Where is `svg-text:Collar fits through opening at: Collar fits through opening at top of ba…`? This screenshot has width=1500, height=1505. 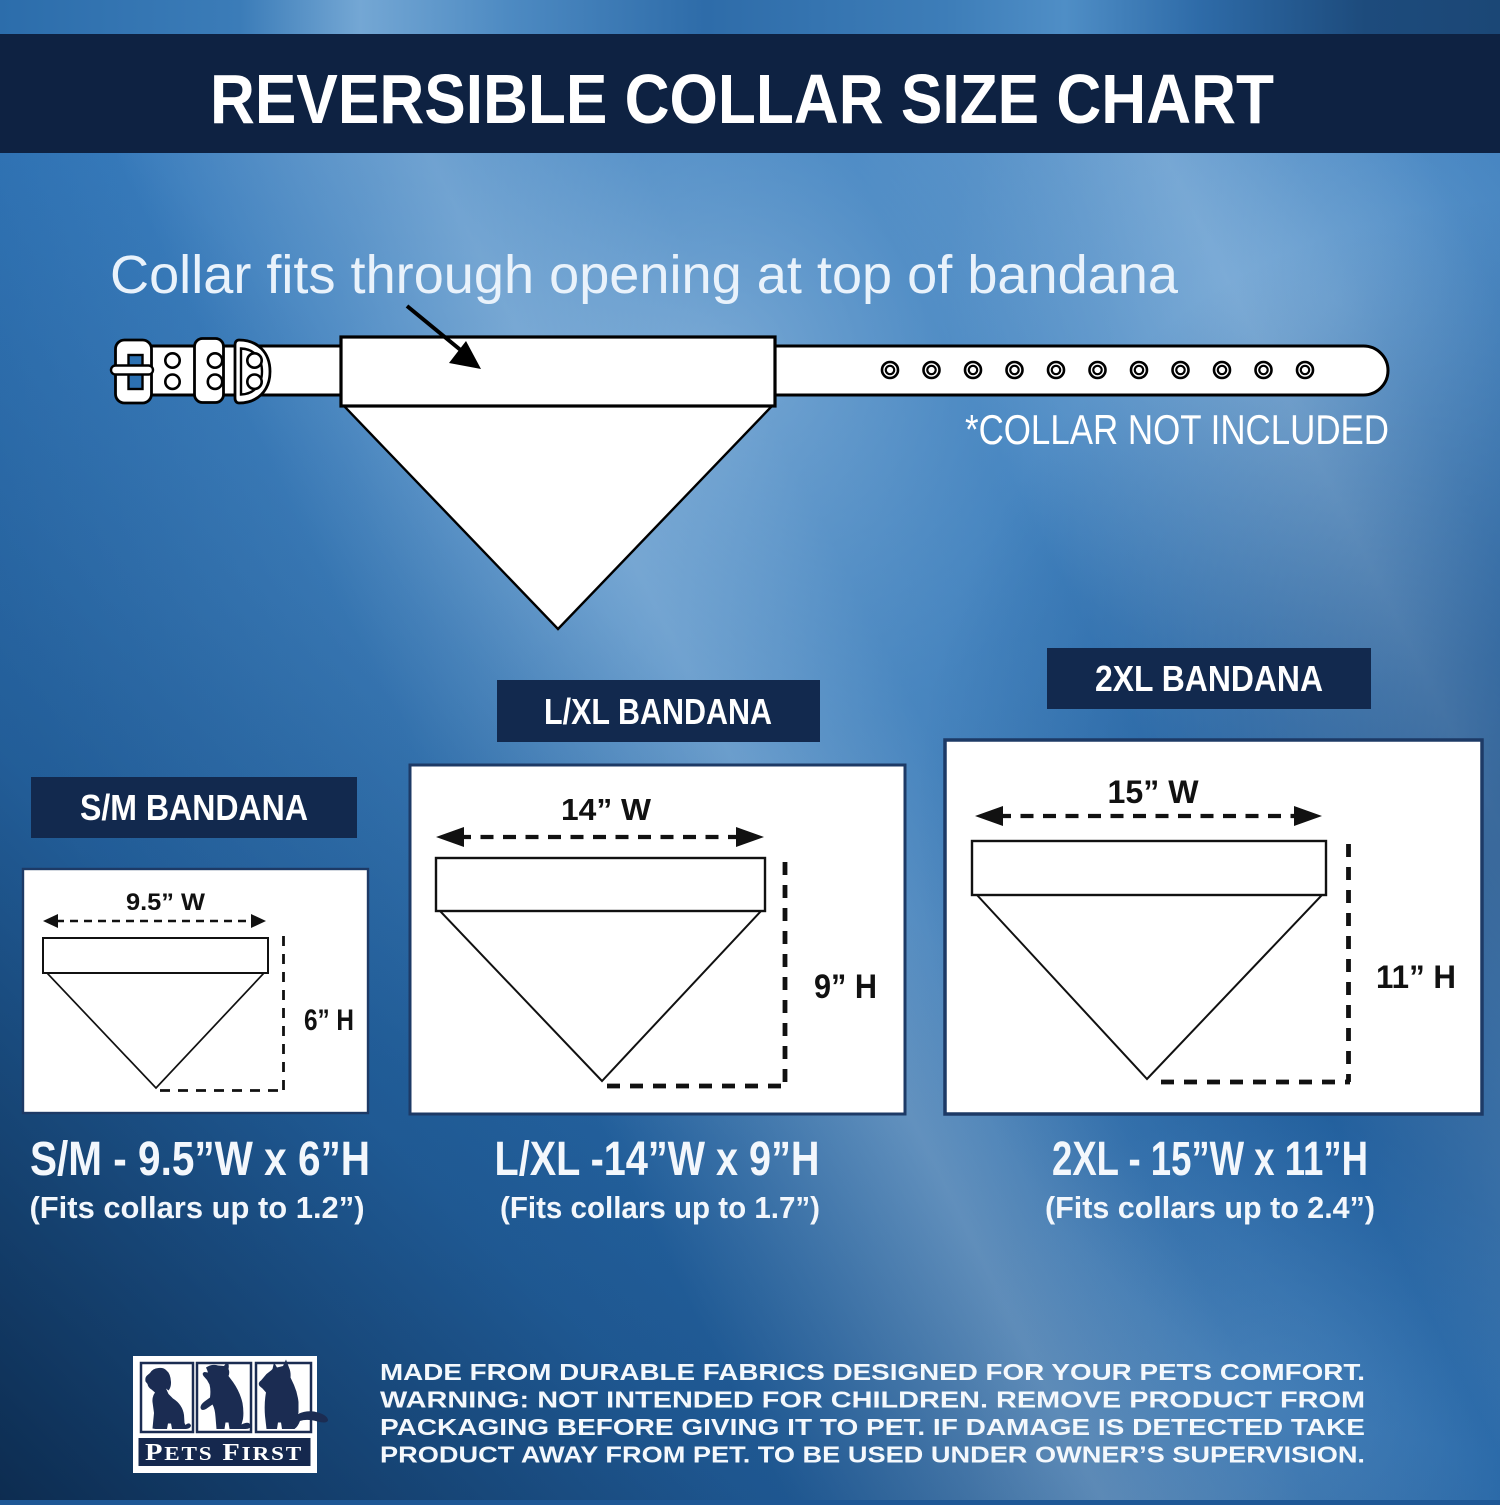
svg-text:Collar fits through opening at: Collar fits through opening at top of ba… is located at coordinates (644, 275).